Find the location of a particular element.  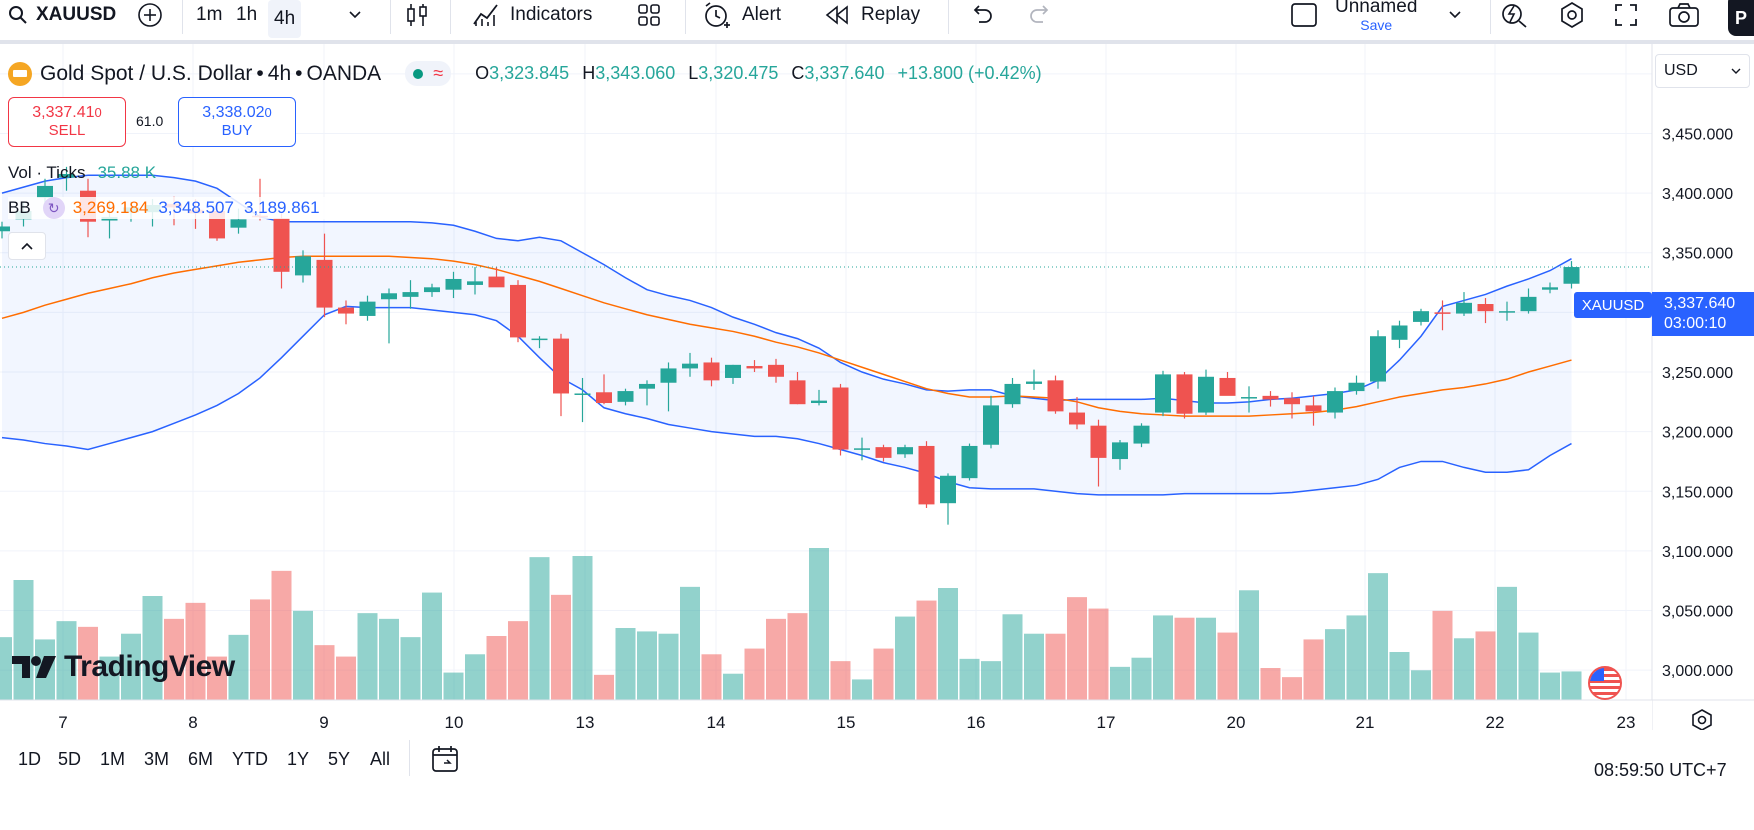

exchange-name: OANDA is located at coordinates (344, 73).